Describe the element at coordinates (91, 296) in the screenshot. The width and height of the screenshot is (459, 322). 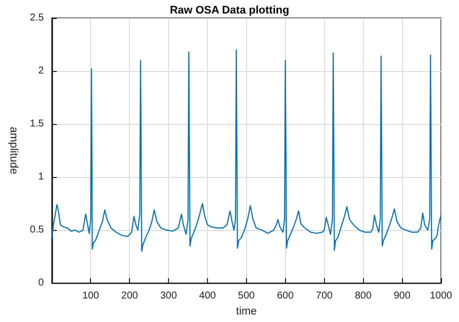
I see `x-tick-label: 100` at that location.